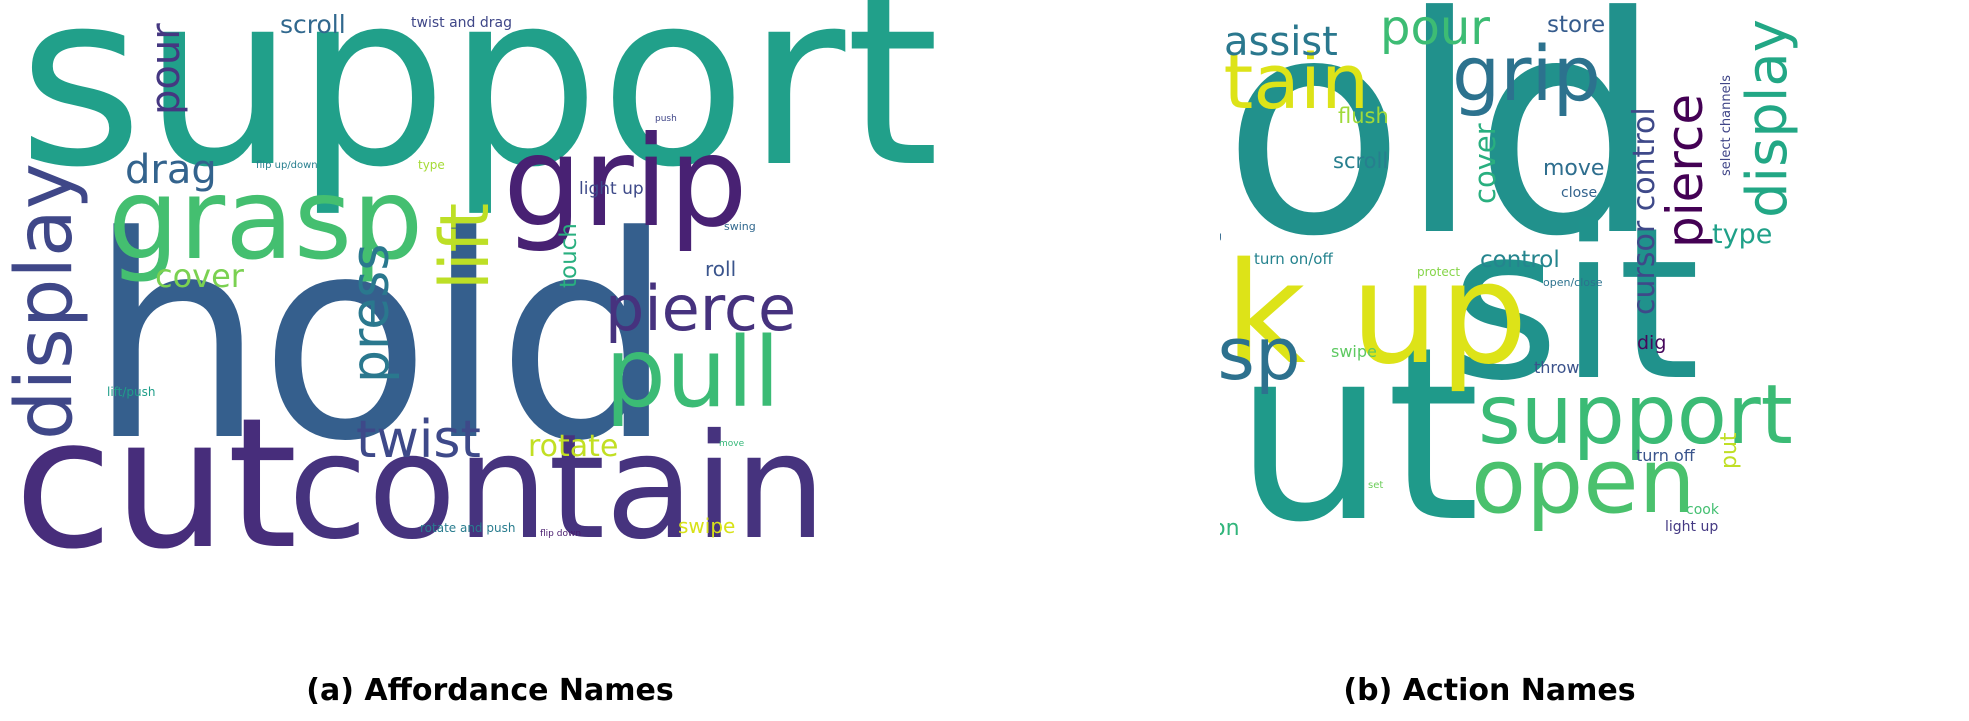  What do you see at coordinates (1363, 116) in the screenshot?
I see `word-flush: flush` at bounding box center [1363, 116].